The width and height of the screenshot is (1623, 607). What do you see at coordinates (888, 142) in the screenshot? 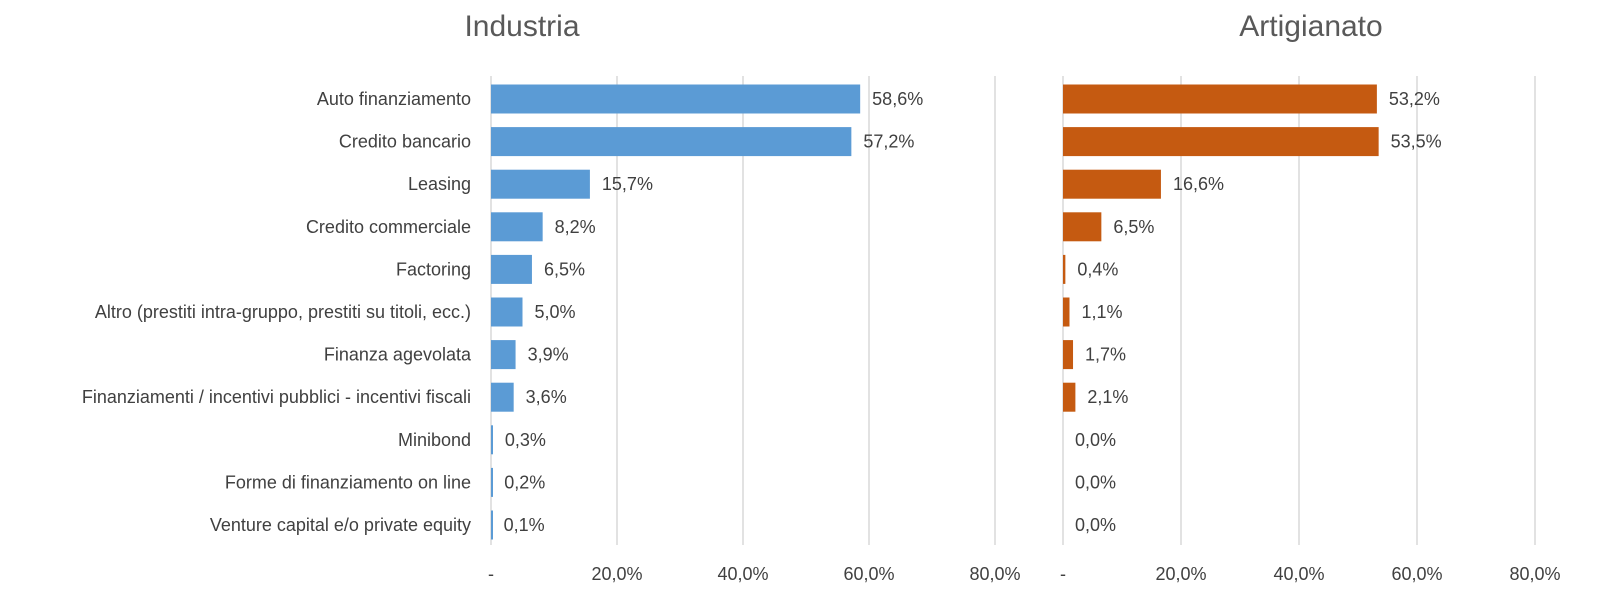
I see `data-label: 57,2%` at bounding box center [888, 142].